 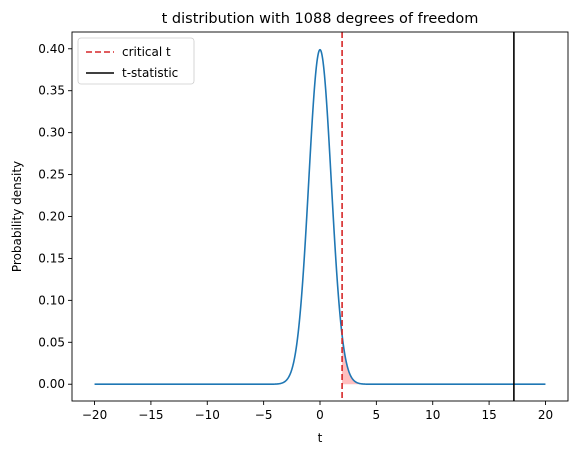 I want to click on x-tick-label: 5, so click(x=377, y=415).